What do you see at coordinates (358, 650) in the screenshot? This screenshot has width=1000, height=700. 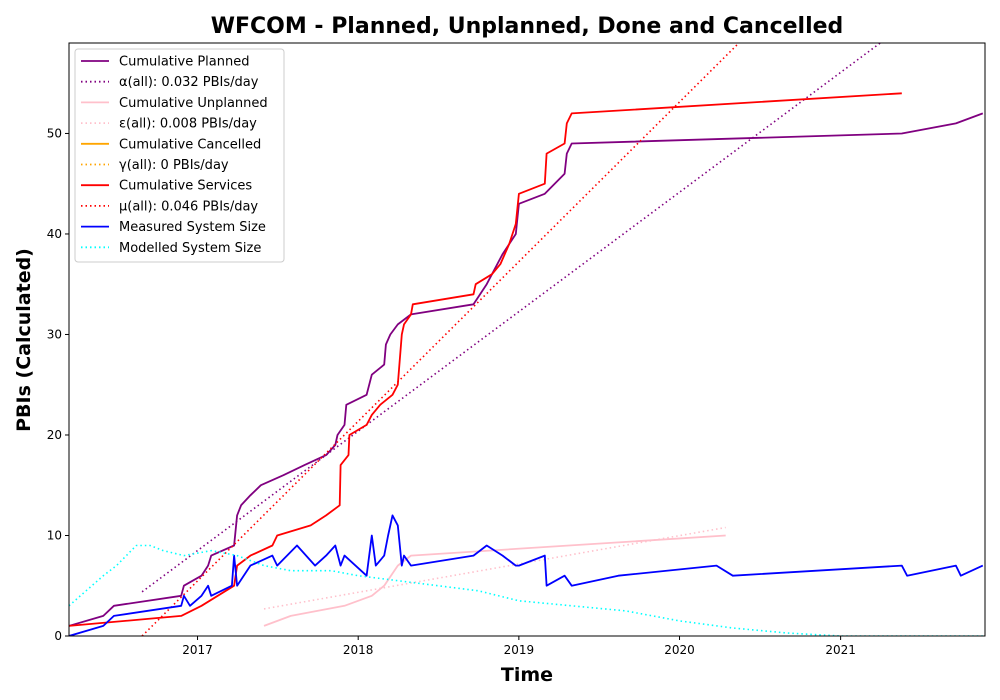 I see `x-tick-label: 2018` at bounding box center [358, 650].